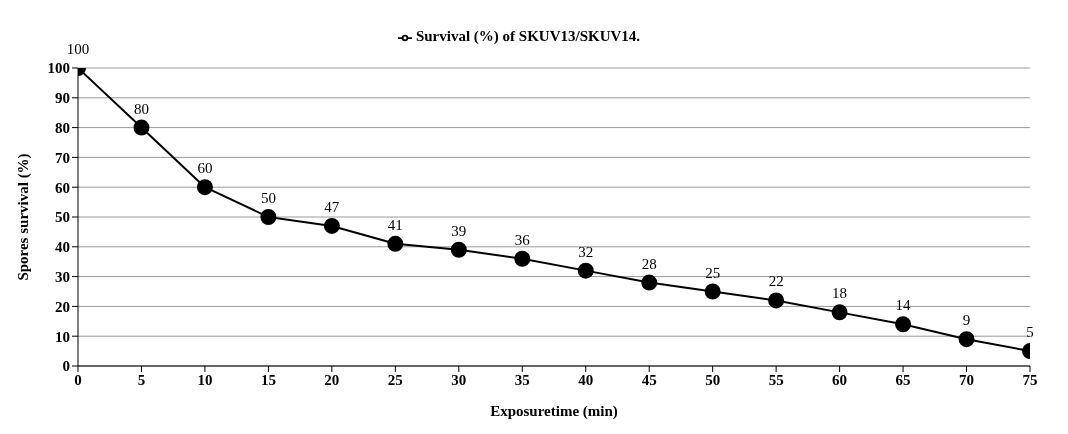 Image resolution: width=1068 pixels, height=434 pixels. Describe the element at coordinates (62, 336) in the screenshot. I see `y-tick-label: 10` at that location.